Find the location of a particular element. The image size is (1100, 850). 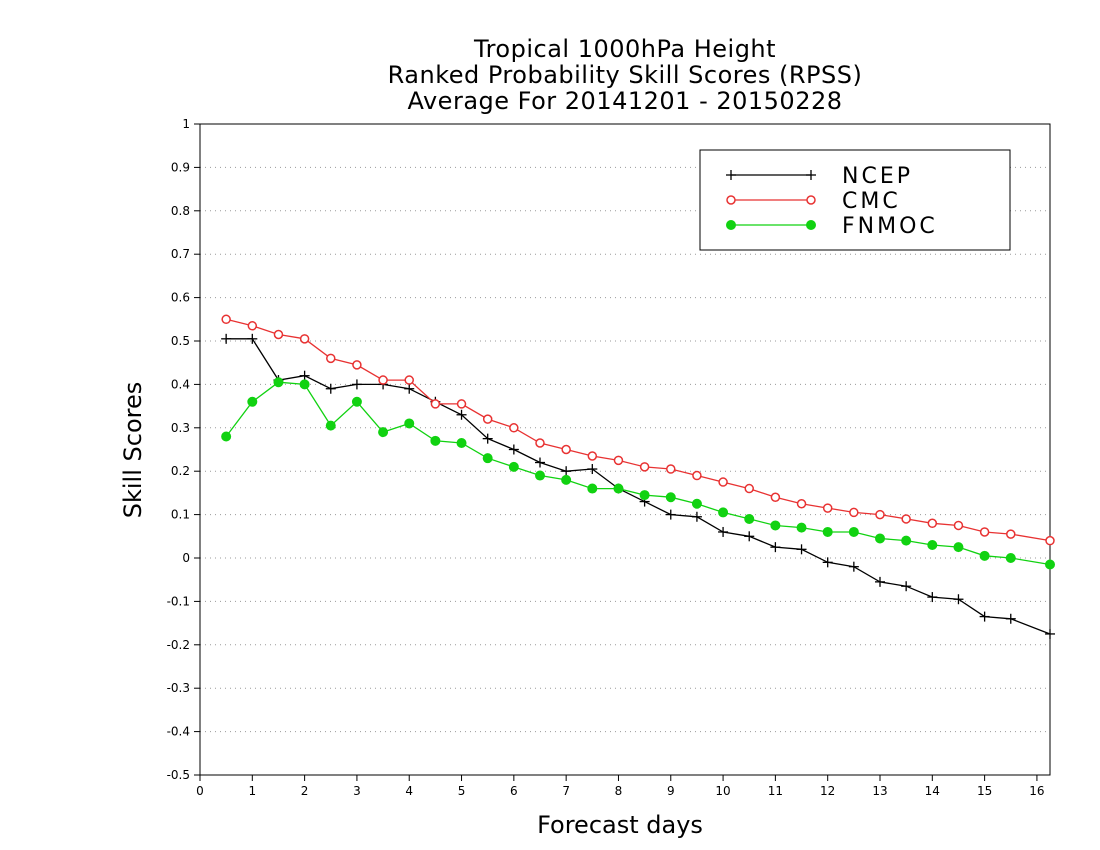

y-tick-label: -0.3 is located at coordinates (178, 688).